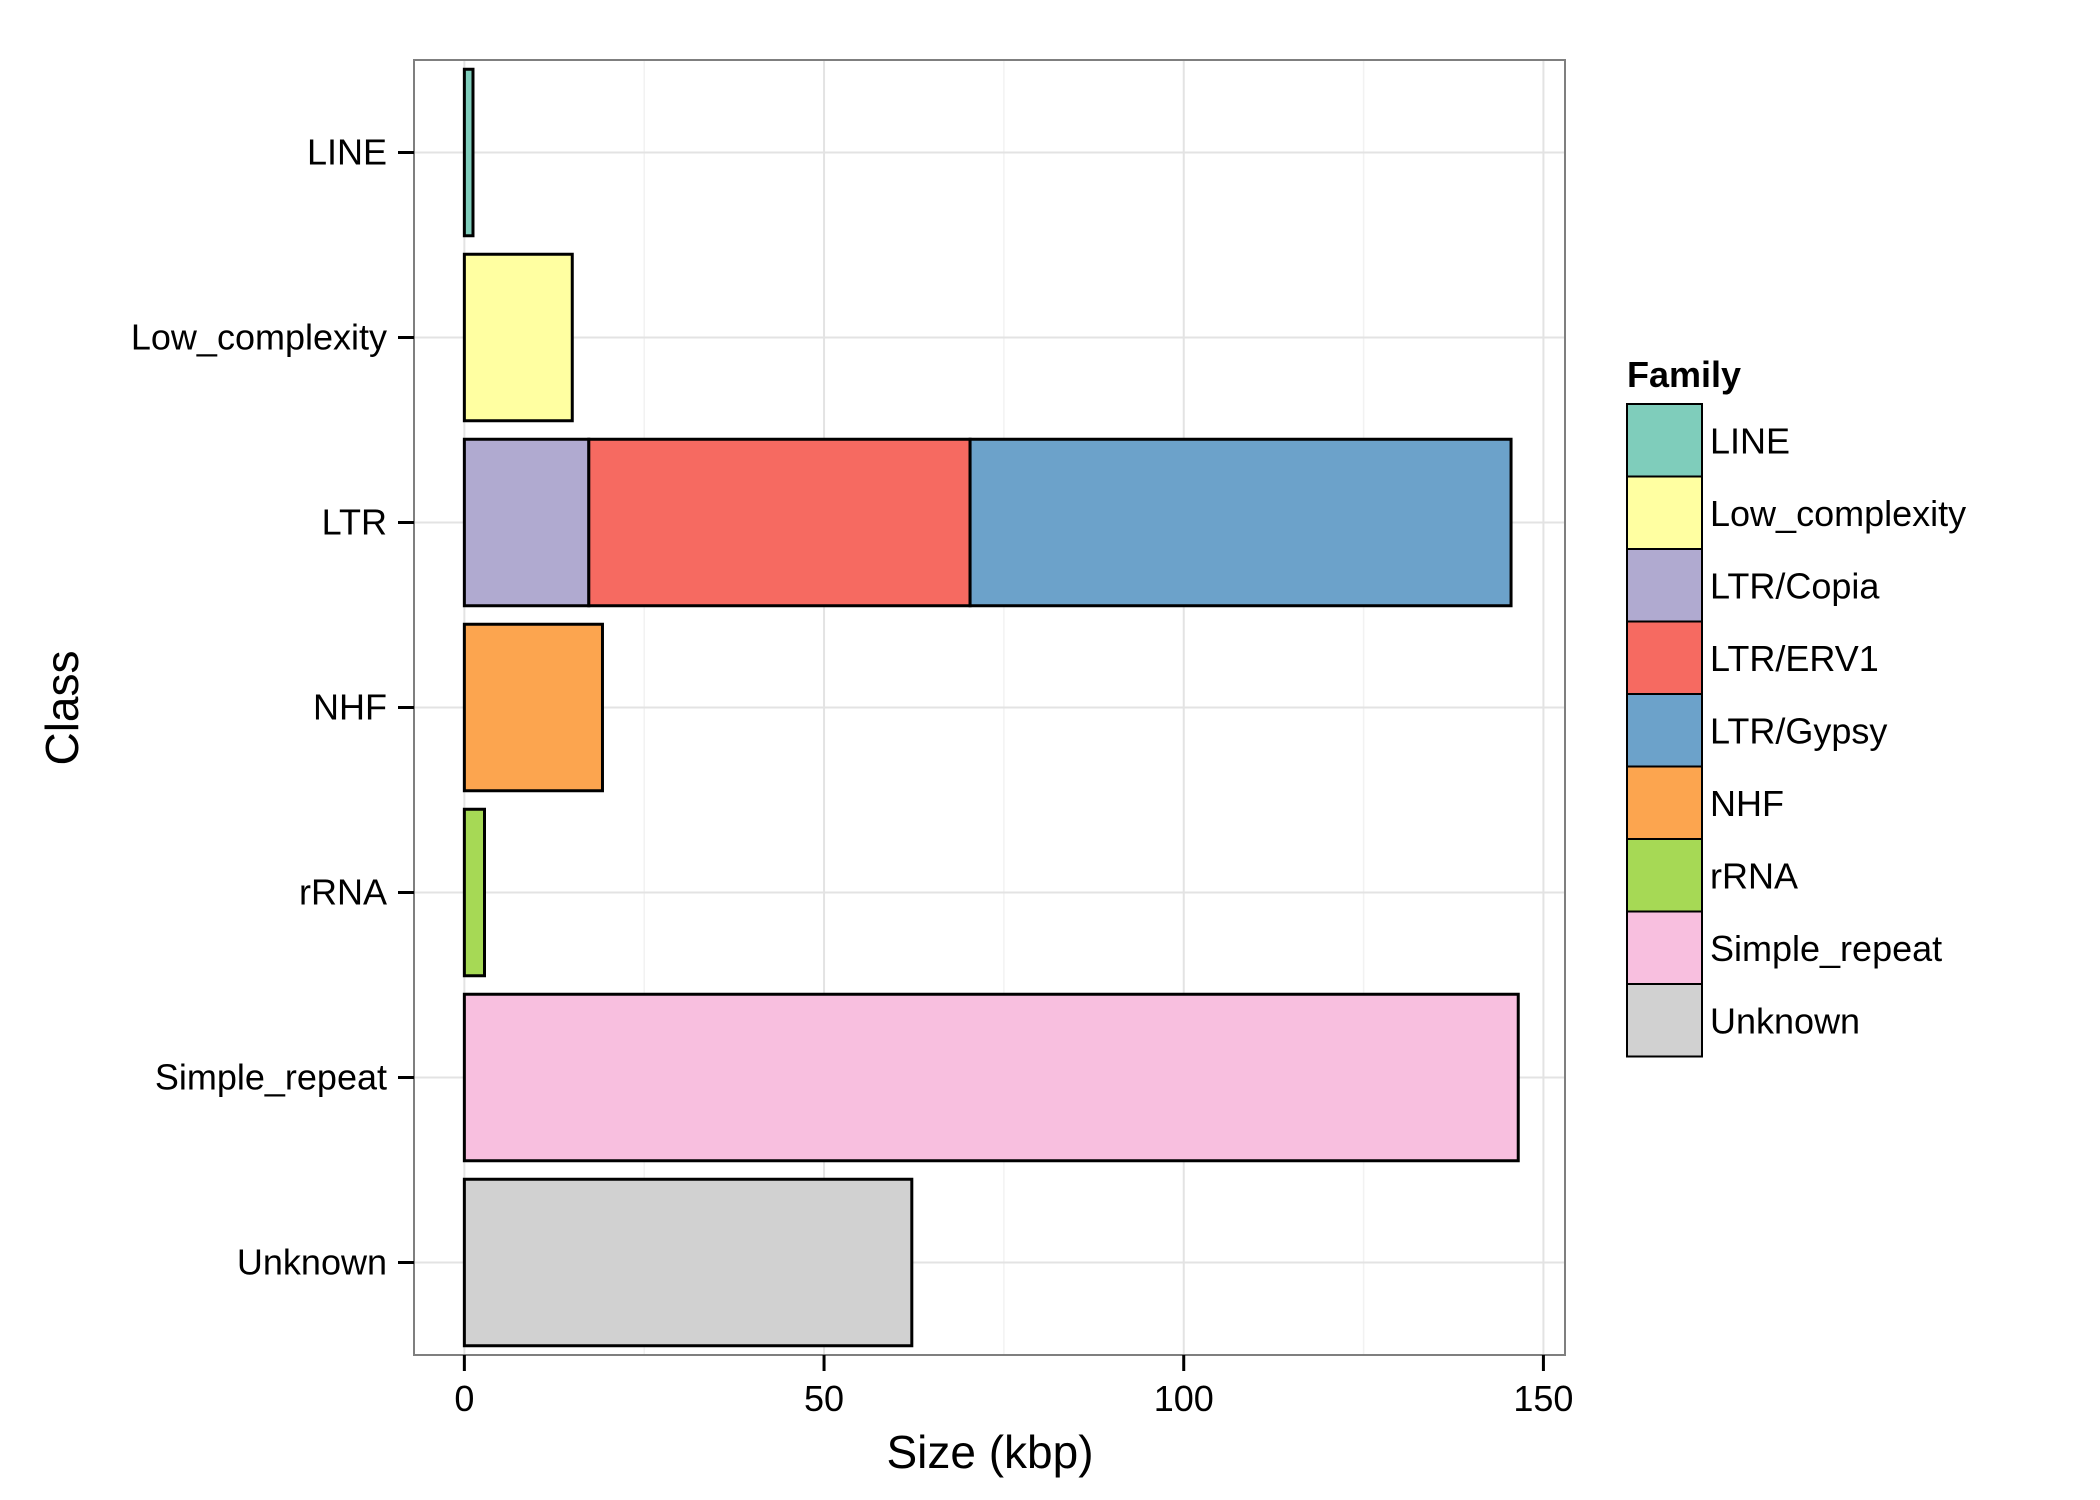 The width and height of the screenshot is (2100, 1500). I want to click on x-axis-title: Size (kbp), so click(989, 1452).